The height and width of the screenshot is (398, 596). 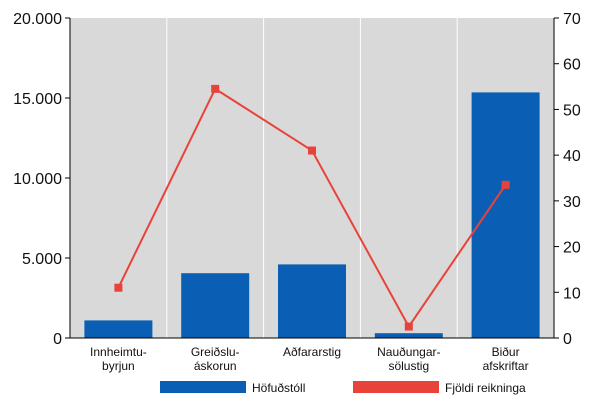 What do you see at coordinates (278, 388) in the screenshot?
I see `legend-label: Höfuðstóll` at bounding box center [278, 388].